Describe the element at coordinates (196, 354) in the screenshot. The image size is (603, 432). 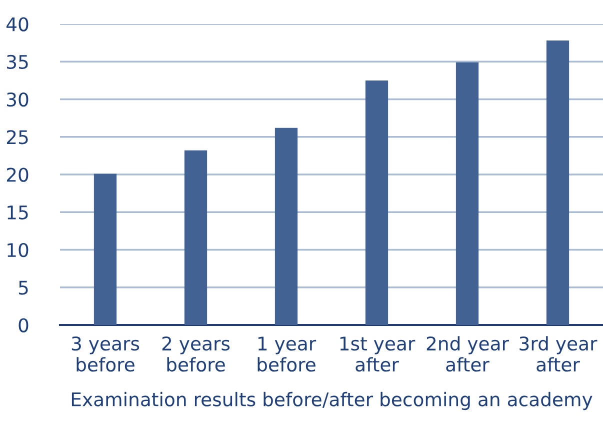
I see `x-tick-label: 2 years before` at that location.